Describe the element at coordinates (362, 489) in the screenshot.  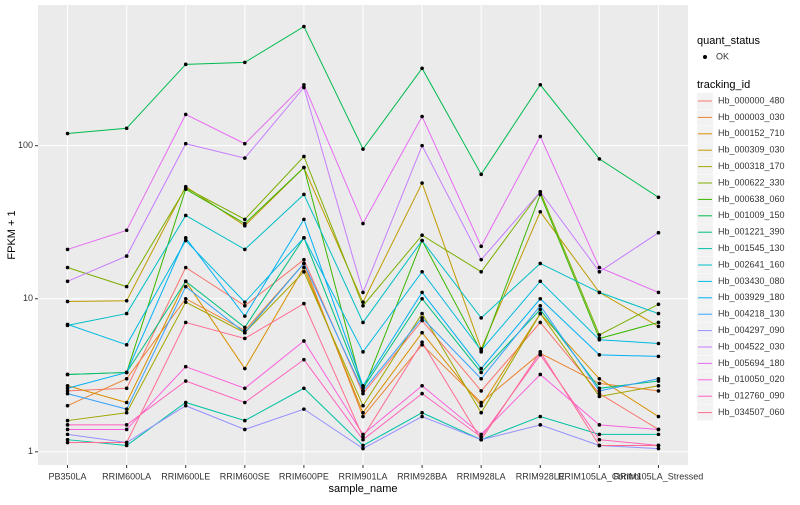
I see `x-axis-title: sample_name` at that location.